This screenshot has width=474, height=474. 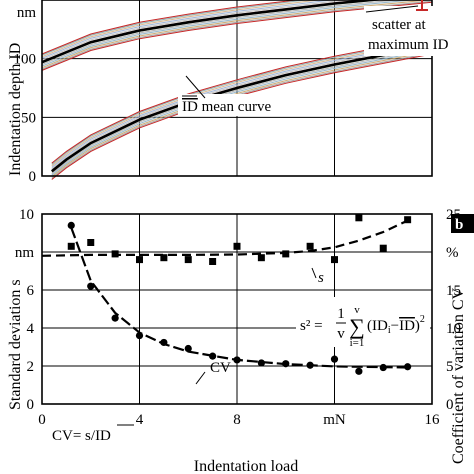 What do you see at coordinates (31, 405) in the screenshot?
I see `panel-b-left-tick-0: 0` at bounding box center [31, 405].